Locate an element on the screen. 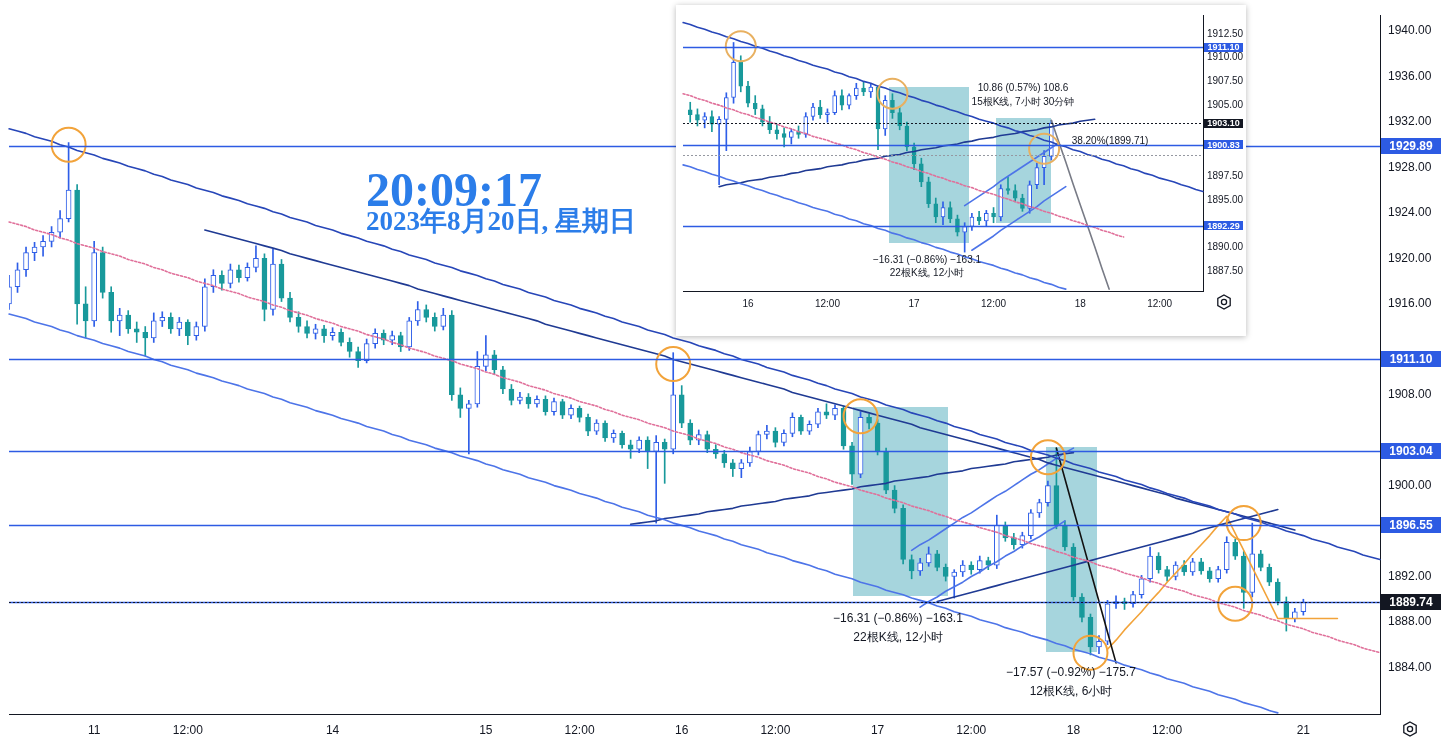 The width and height of the screenshot is (1444, 751). y-tick-label: 1905.00 is located at coordinates (1225, 104).